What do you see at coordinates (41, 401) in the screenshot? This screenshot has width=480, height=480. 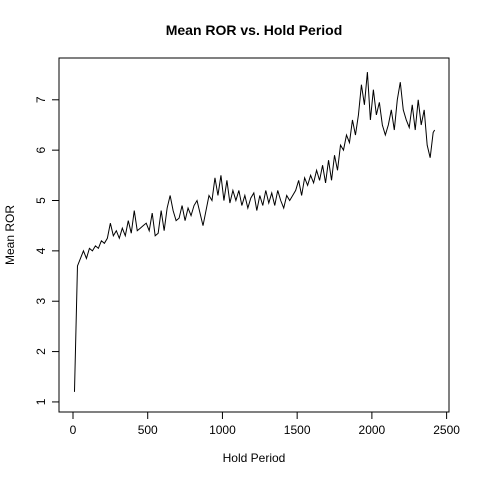 I see `y-tick-label: 1` at bounding box center [41, 401].